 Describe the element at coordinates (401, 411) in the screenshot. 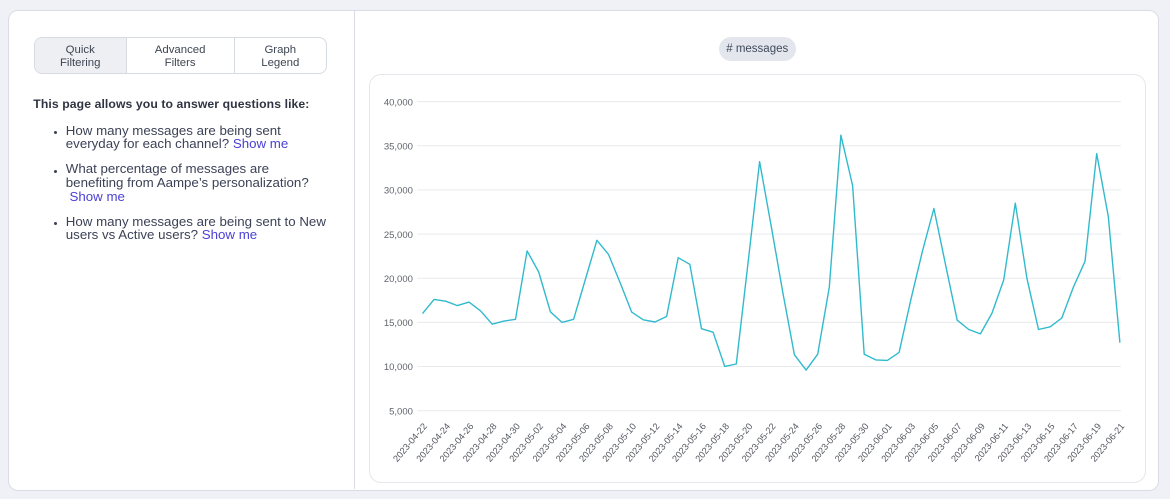

I see `svg-text: 5,000` at that location.